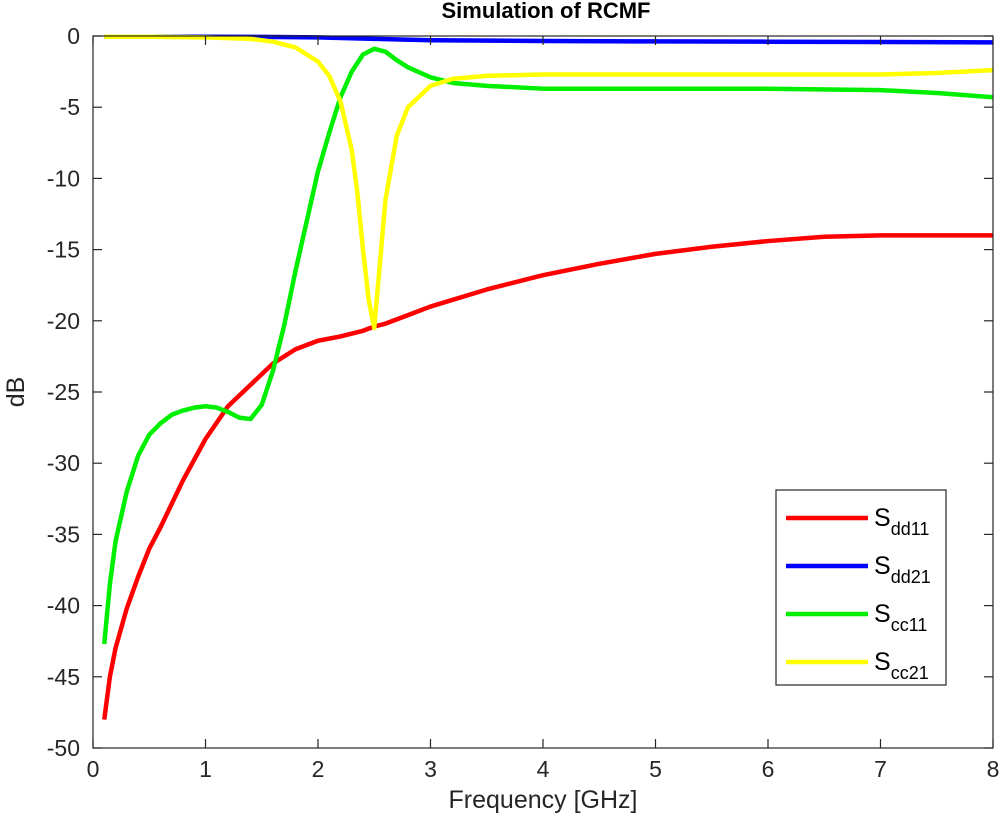  I want to click on legend: Sdd11 Sdd21 Scc11 Scc21, so click(861, 587).